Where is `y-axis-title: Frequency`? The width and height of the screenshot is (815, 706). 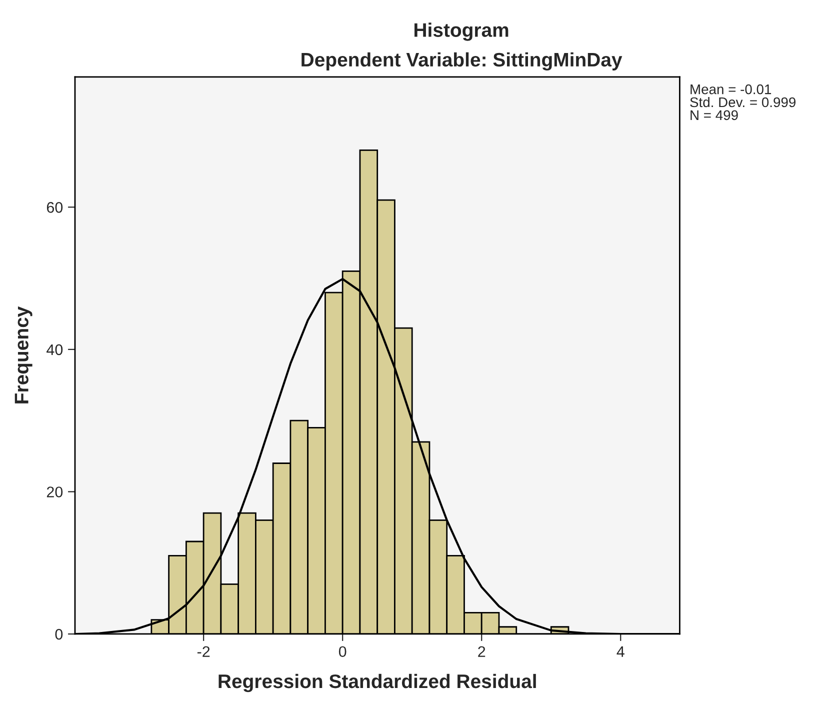
y-axis-title: Frequency is located at coordinates (23, 355).